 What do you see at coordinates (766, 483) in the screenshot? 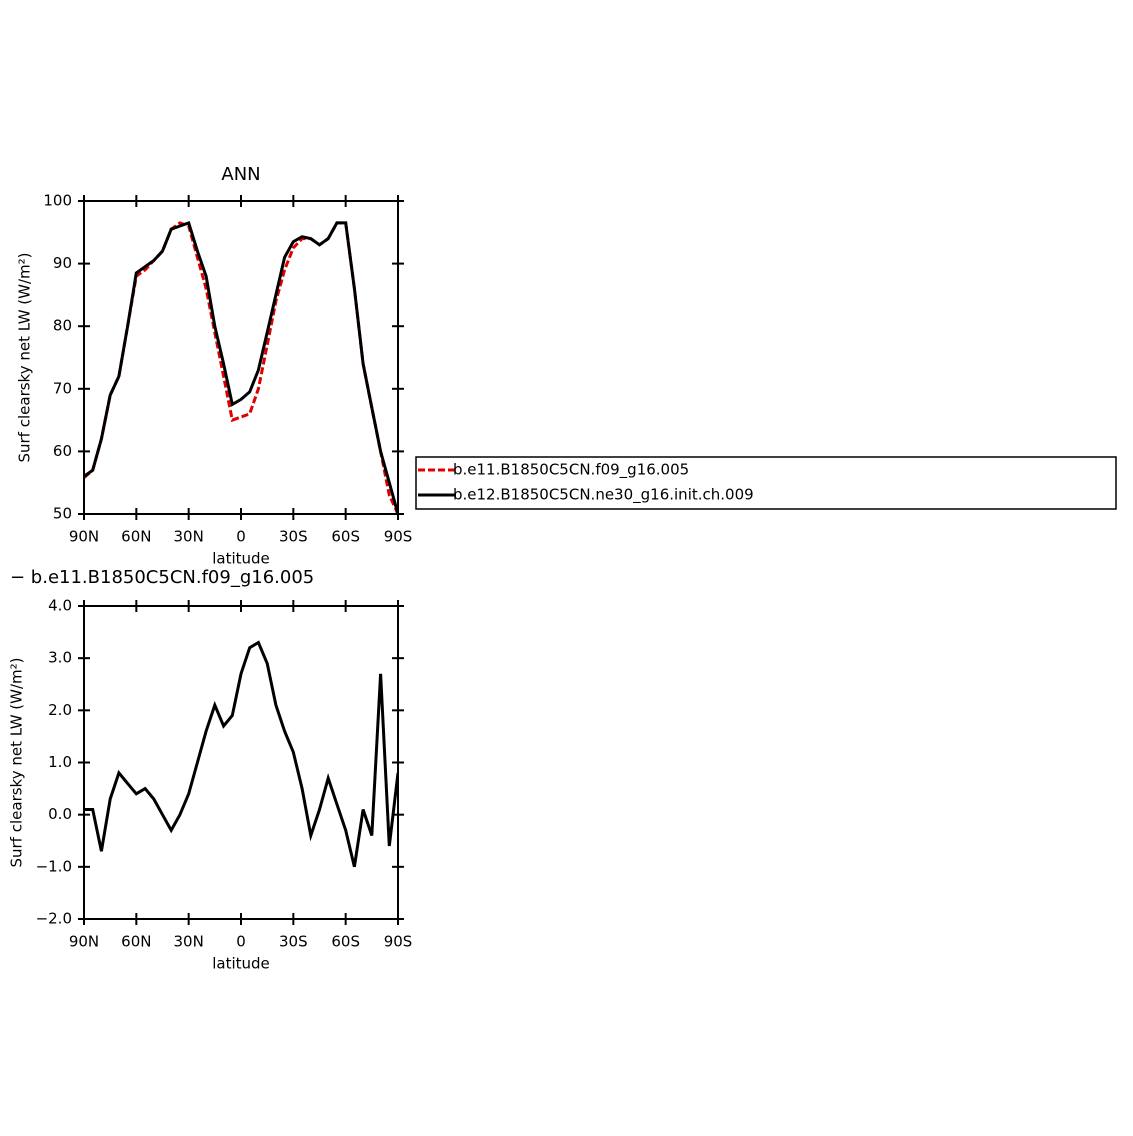
I see `legend-box` at bounding box center [766, 483].